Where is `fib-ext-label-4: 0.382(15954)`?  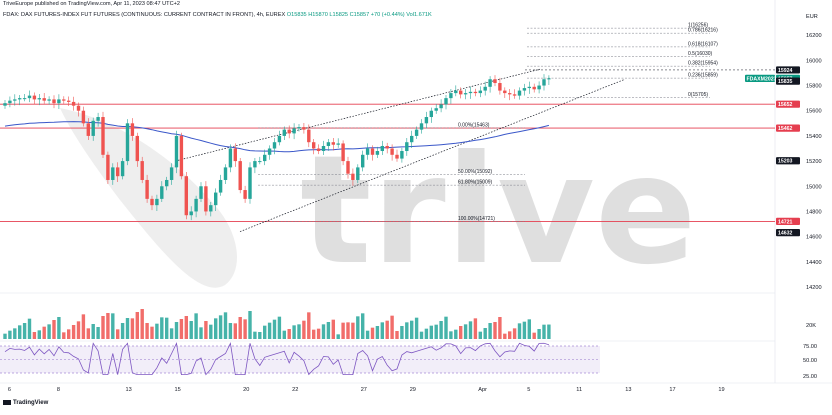 fib-ext-label-4: 0.382(15954) is located at coordinates (703, 64).